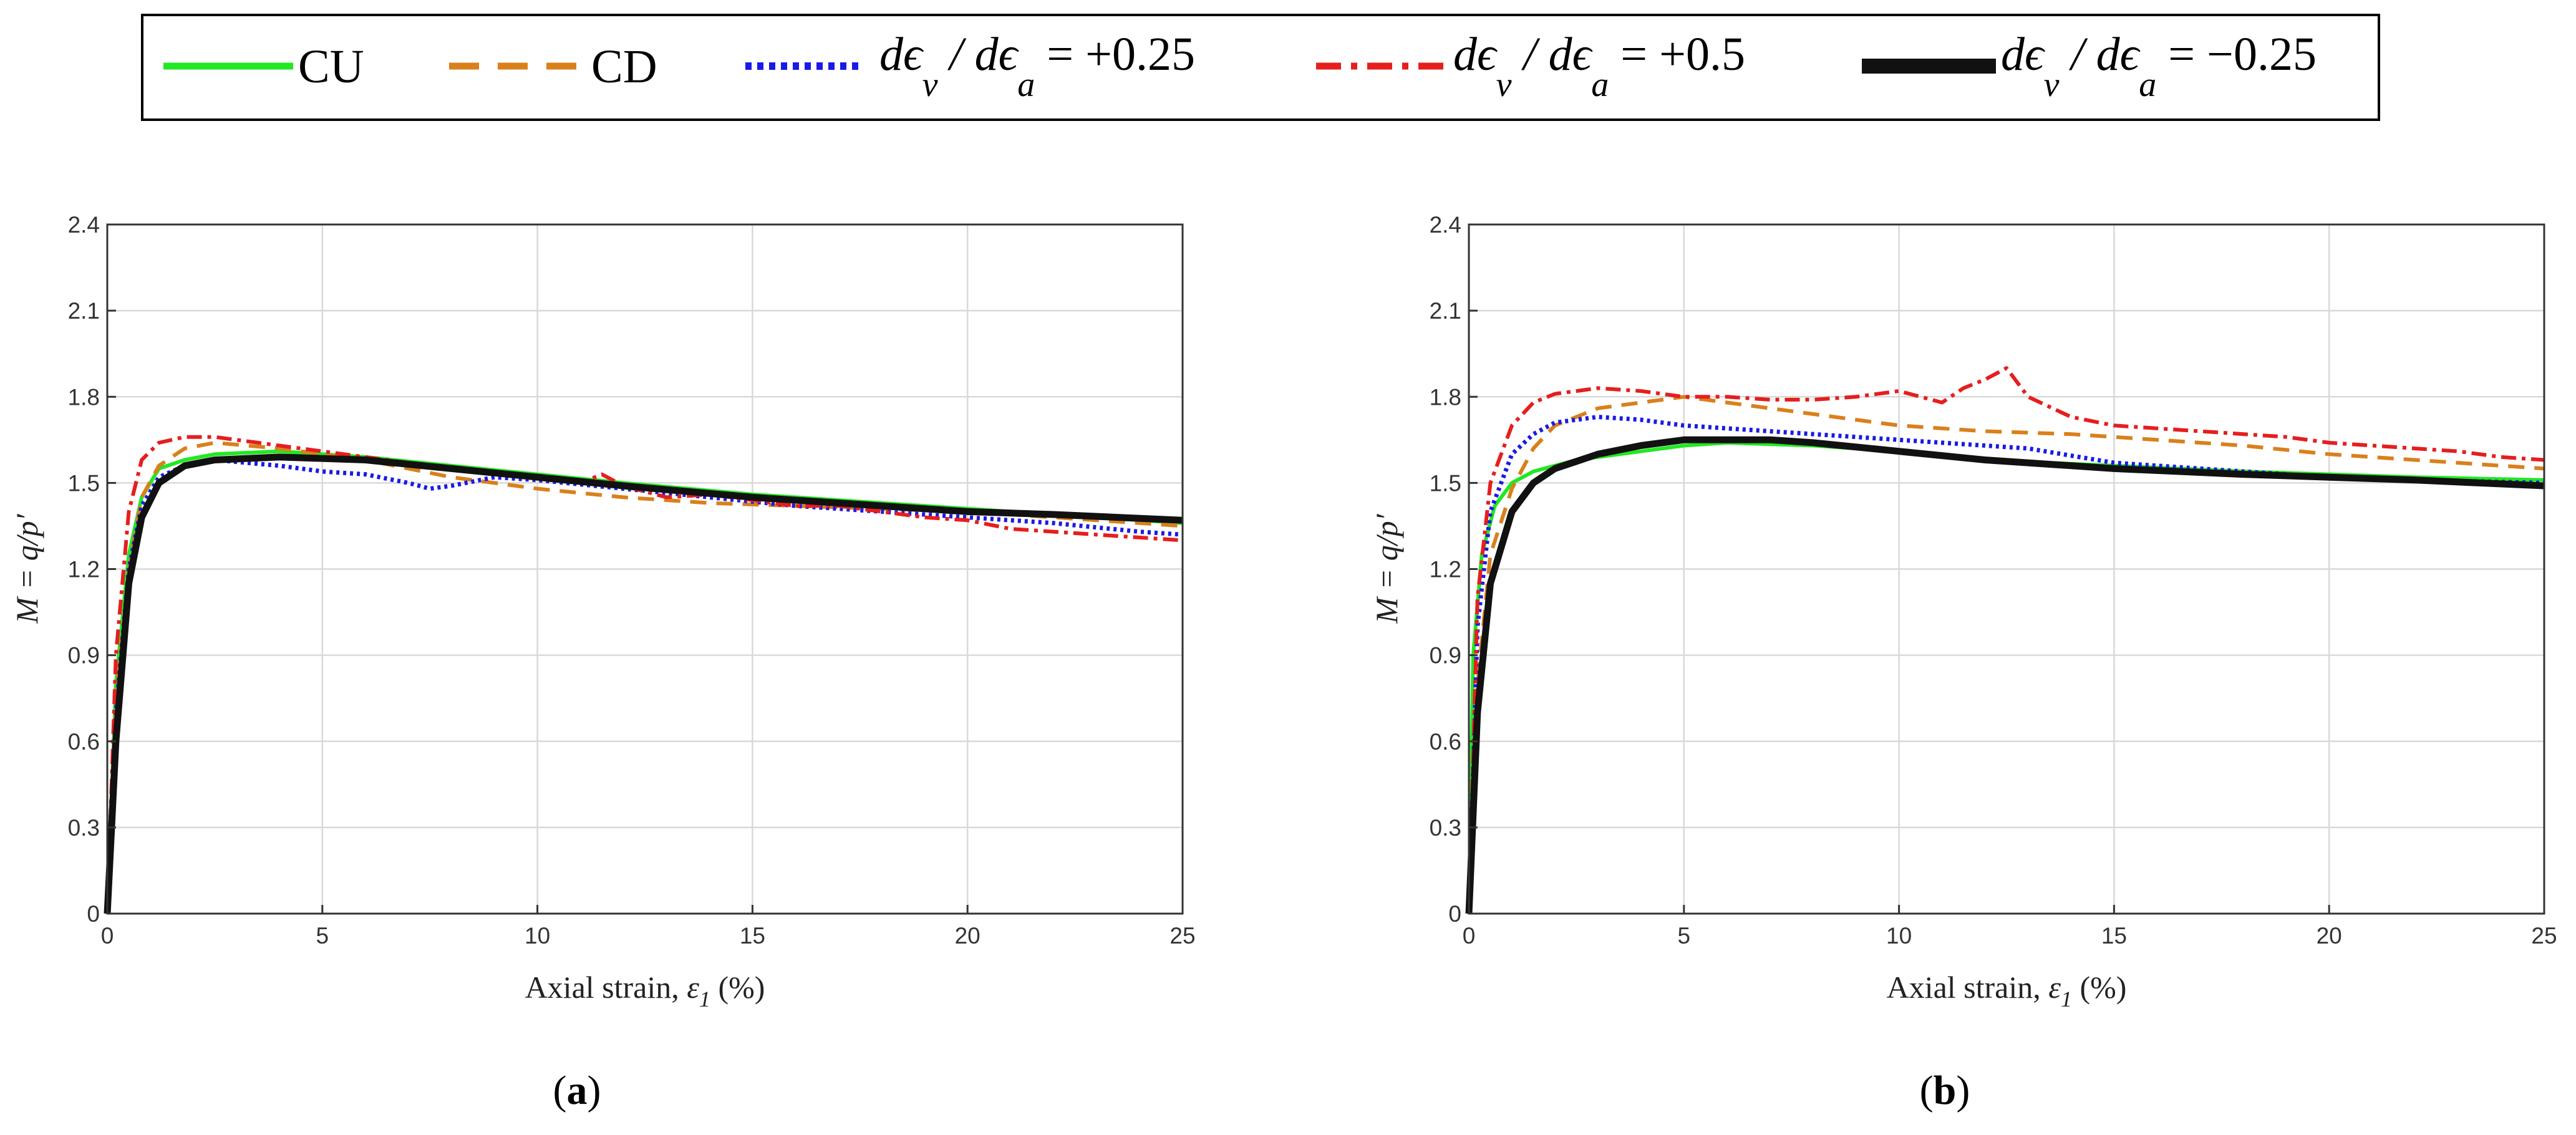 This screenshot has height=1135, width=2576. I want to click on x-tick-label-a-3: 15, so click(752, 936).